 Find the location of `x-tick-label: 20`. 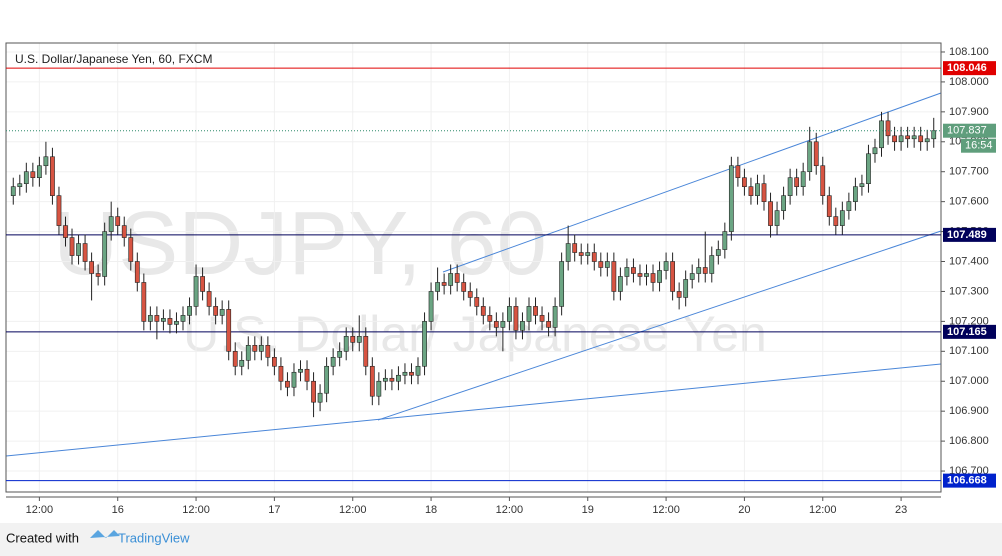

x-tick-label: 20 is located at coordinates (744, 510).